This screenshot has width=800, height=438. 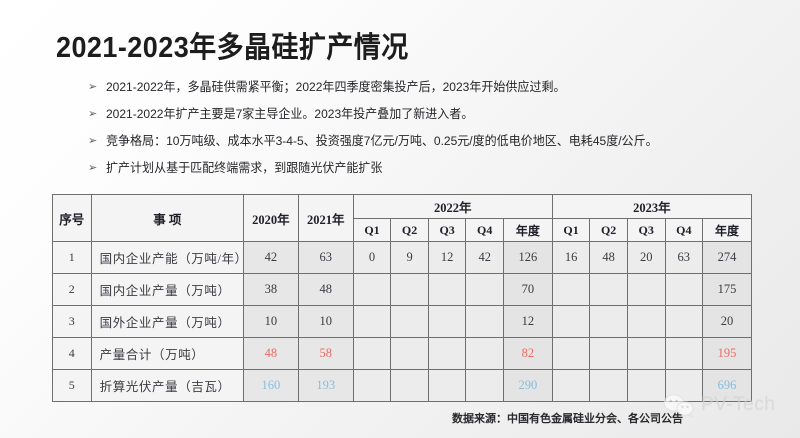 I want to click on cell-2020: 38, so click(x=270, y=289).